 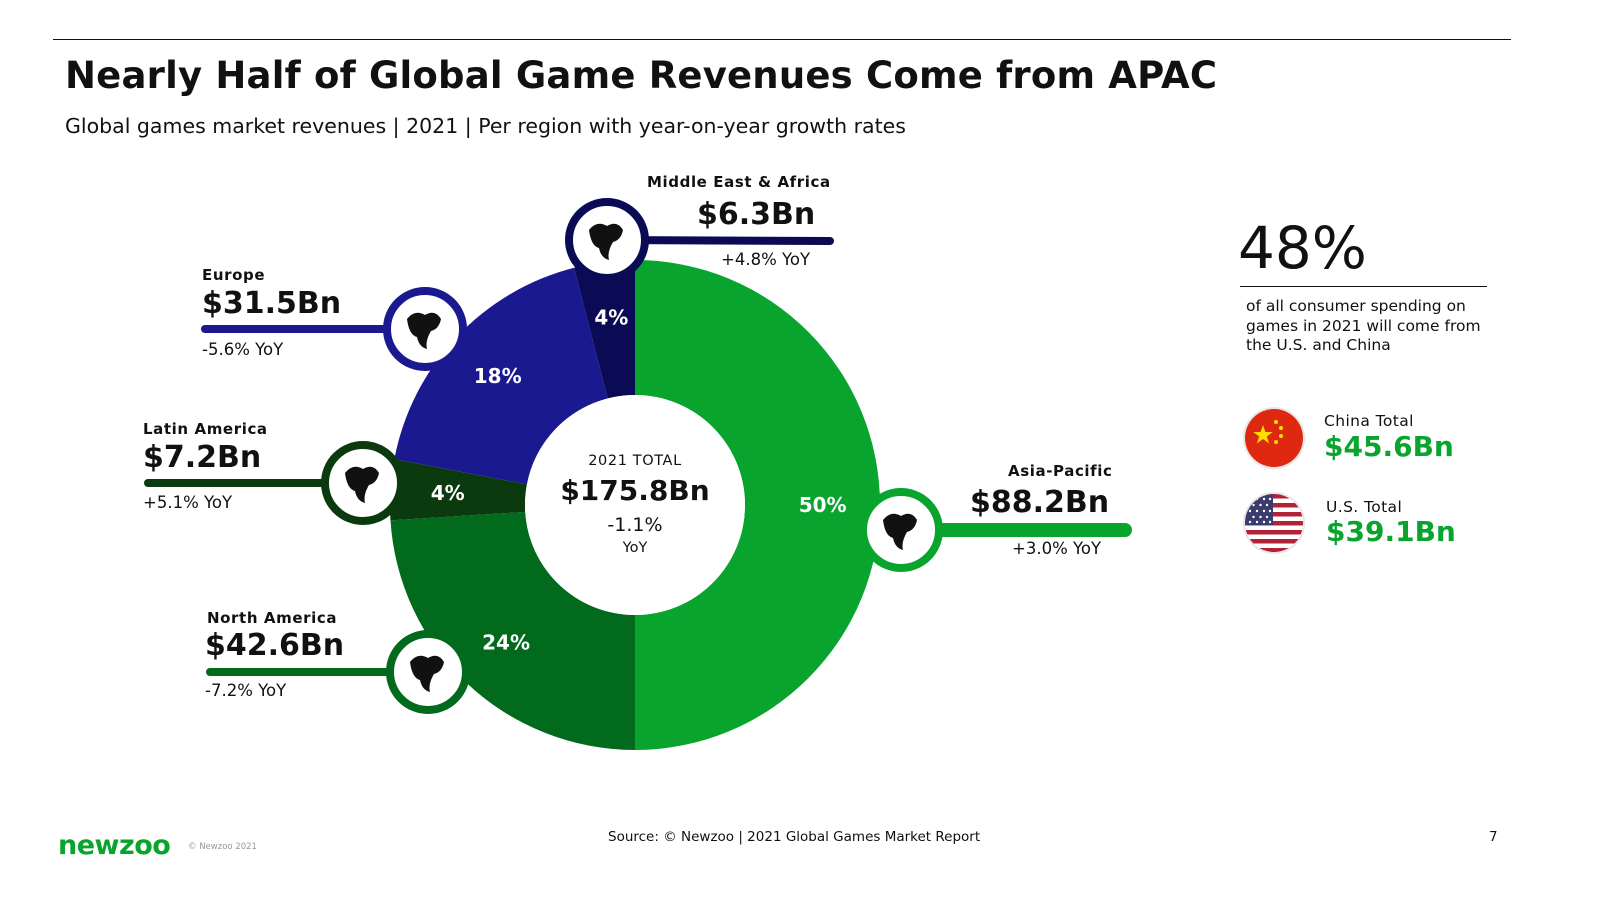 I want to click on donut-hole, so click(x=635, y=505).